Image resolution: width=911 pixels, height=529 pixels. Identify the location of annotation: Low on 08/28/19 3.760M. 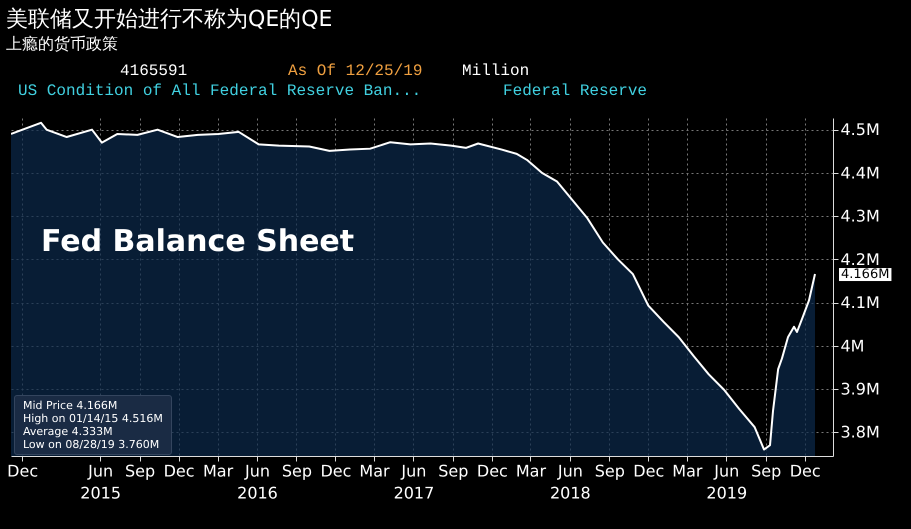
(91, 444).